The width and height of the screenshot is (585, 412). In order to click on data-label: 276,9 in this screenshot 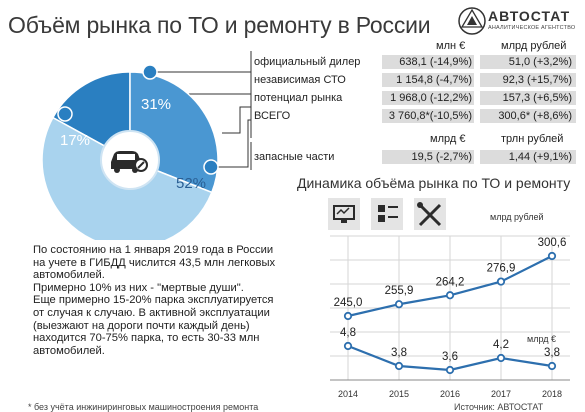, I will do `click(501, 269)`.